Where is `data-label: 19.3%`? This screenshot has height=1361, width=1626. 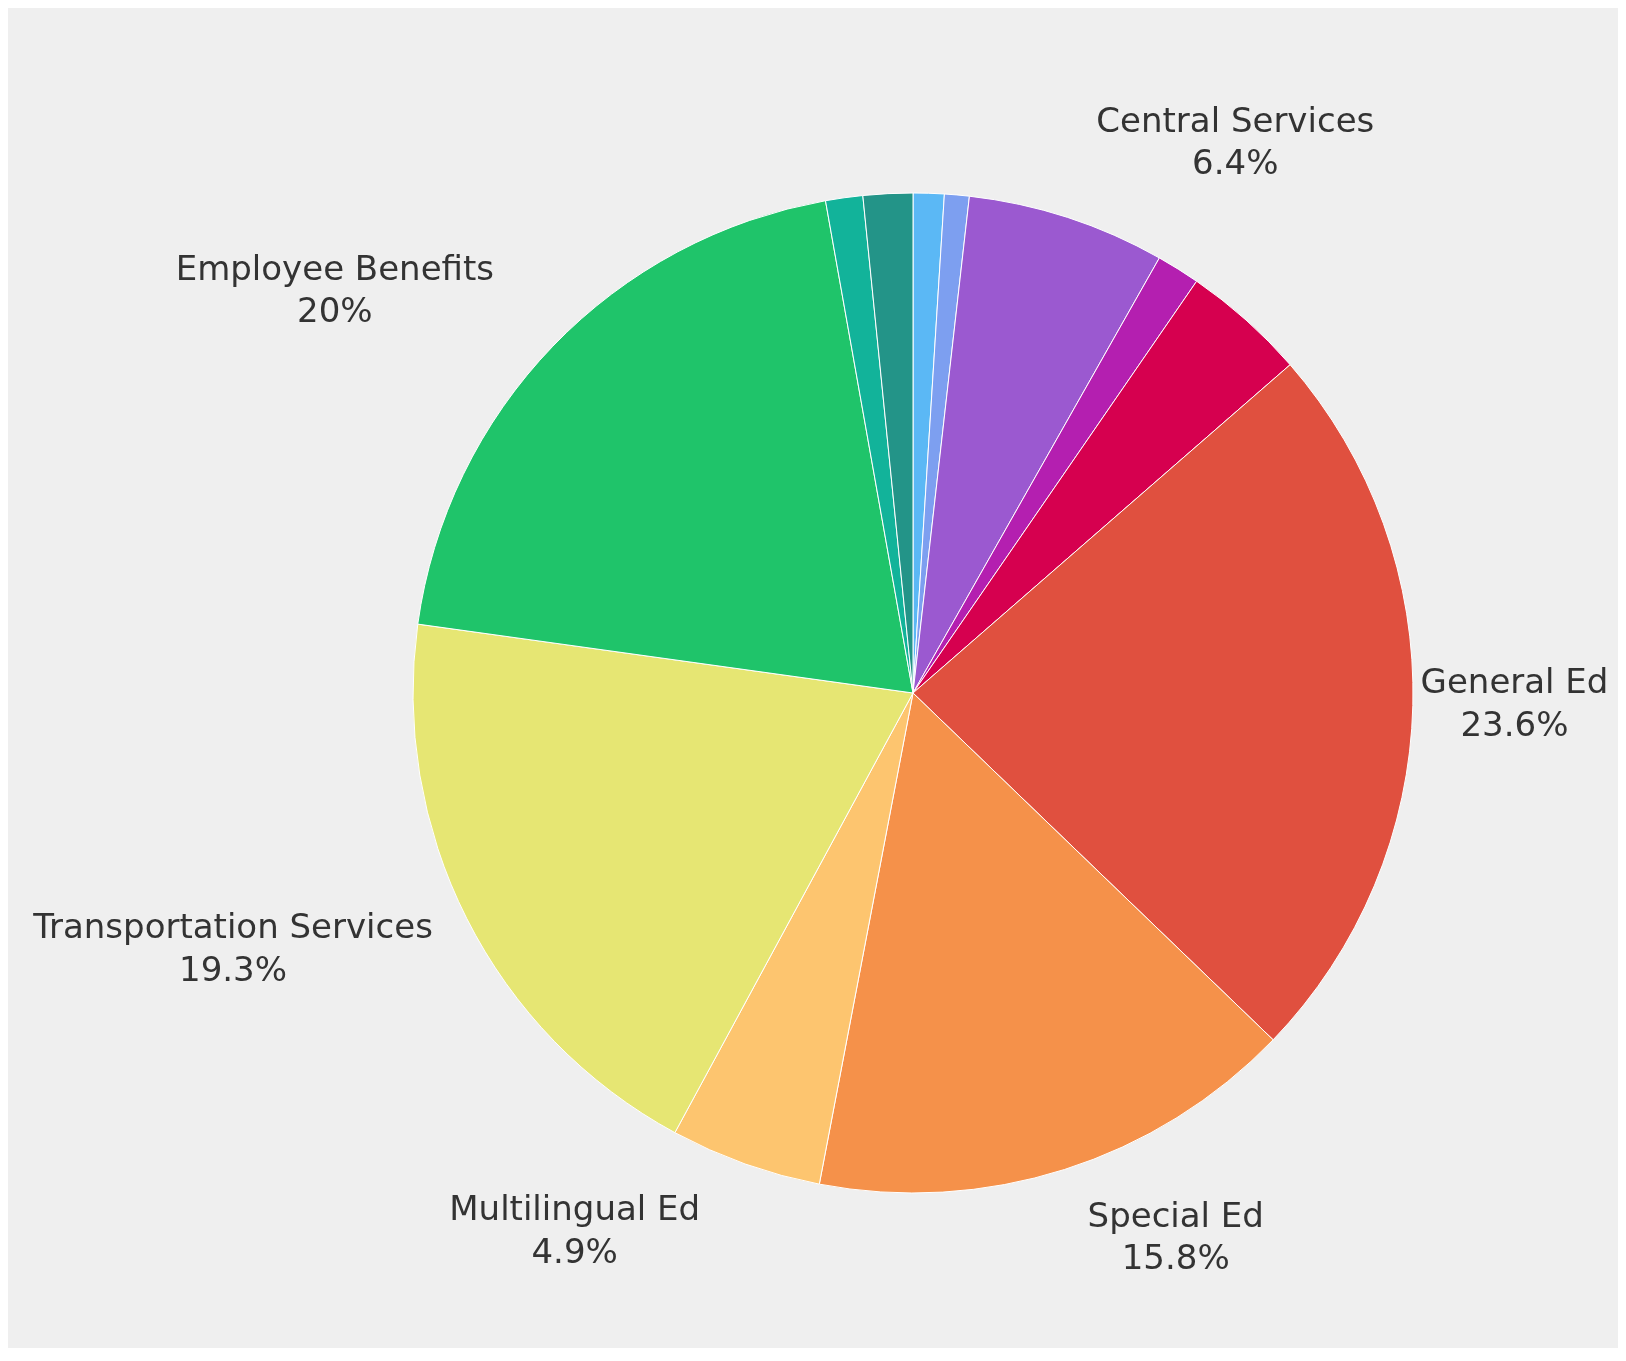
data-label: 19.3% is located at coordinates (233, 968).